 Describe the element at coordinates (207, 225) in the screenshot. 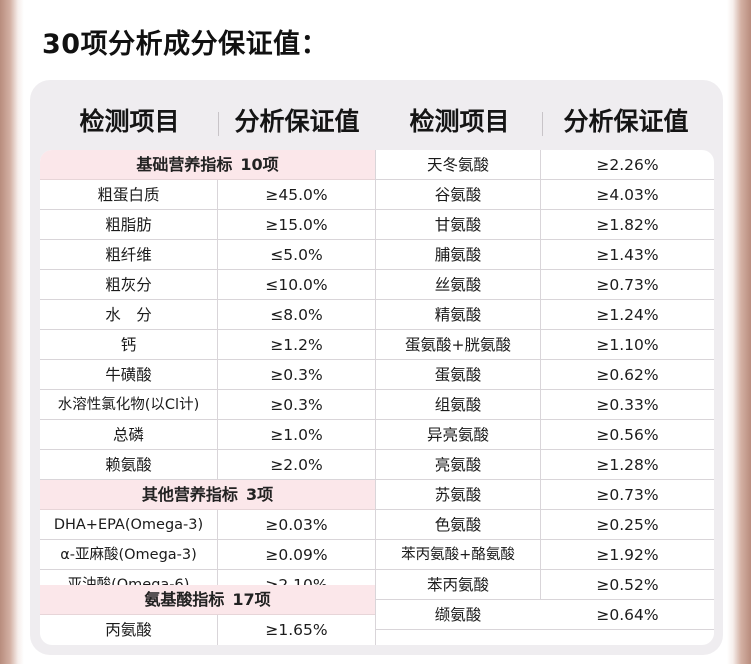

I see `table-row: 粗脂肪 ≥15.0%` at that location.